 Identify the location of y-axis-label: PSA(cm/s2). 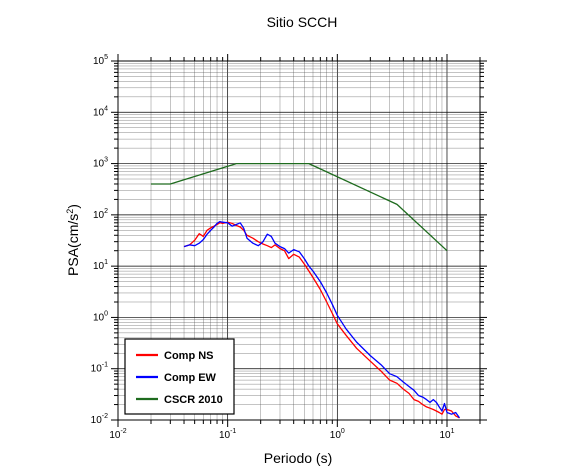
(73, 240).